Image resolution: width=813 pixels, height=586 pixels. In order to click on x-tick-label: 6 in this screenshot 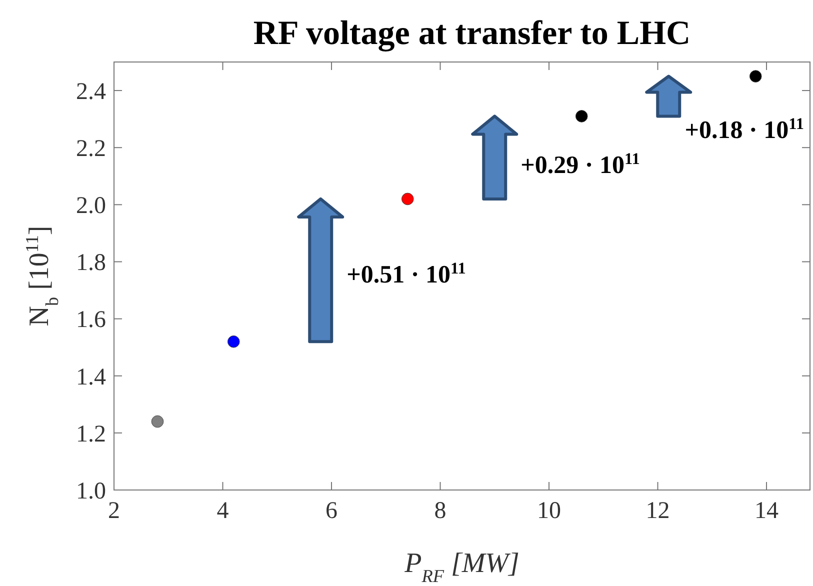, I will do `click(332, 511)`.